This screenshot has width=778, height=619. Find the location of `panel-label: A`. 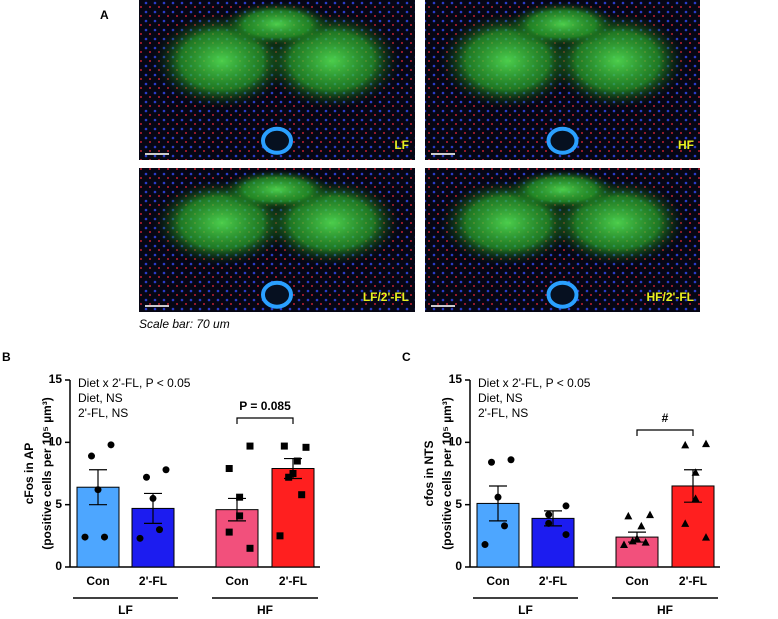

panel-label: A is located at coordinates (104, 15).